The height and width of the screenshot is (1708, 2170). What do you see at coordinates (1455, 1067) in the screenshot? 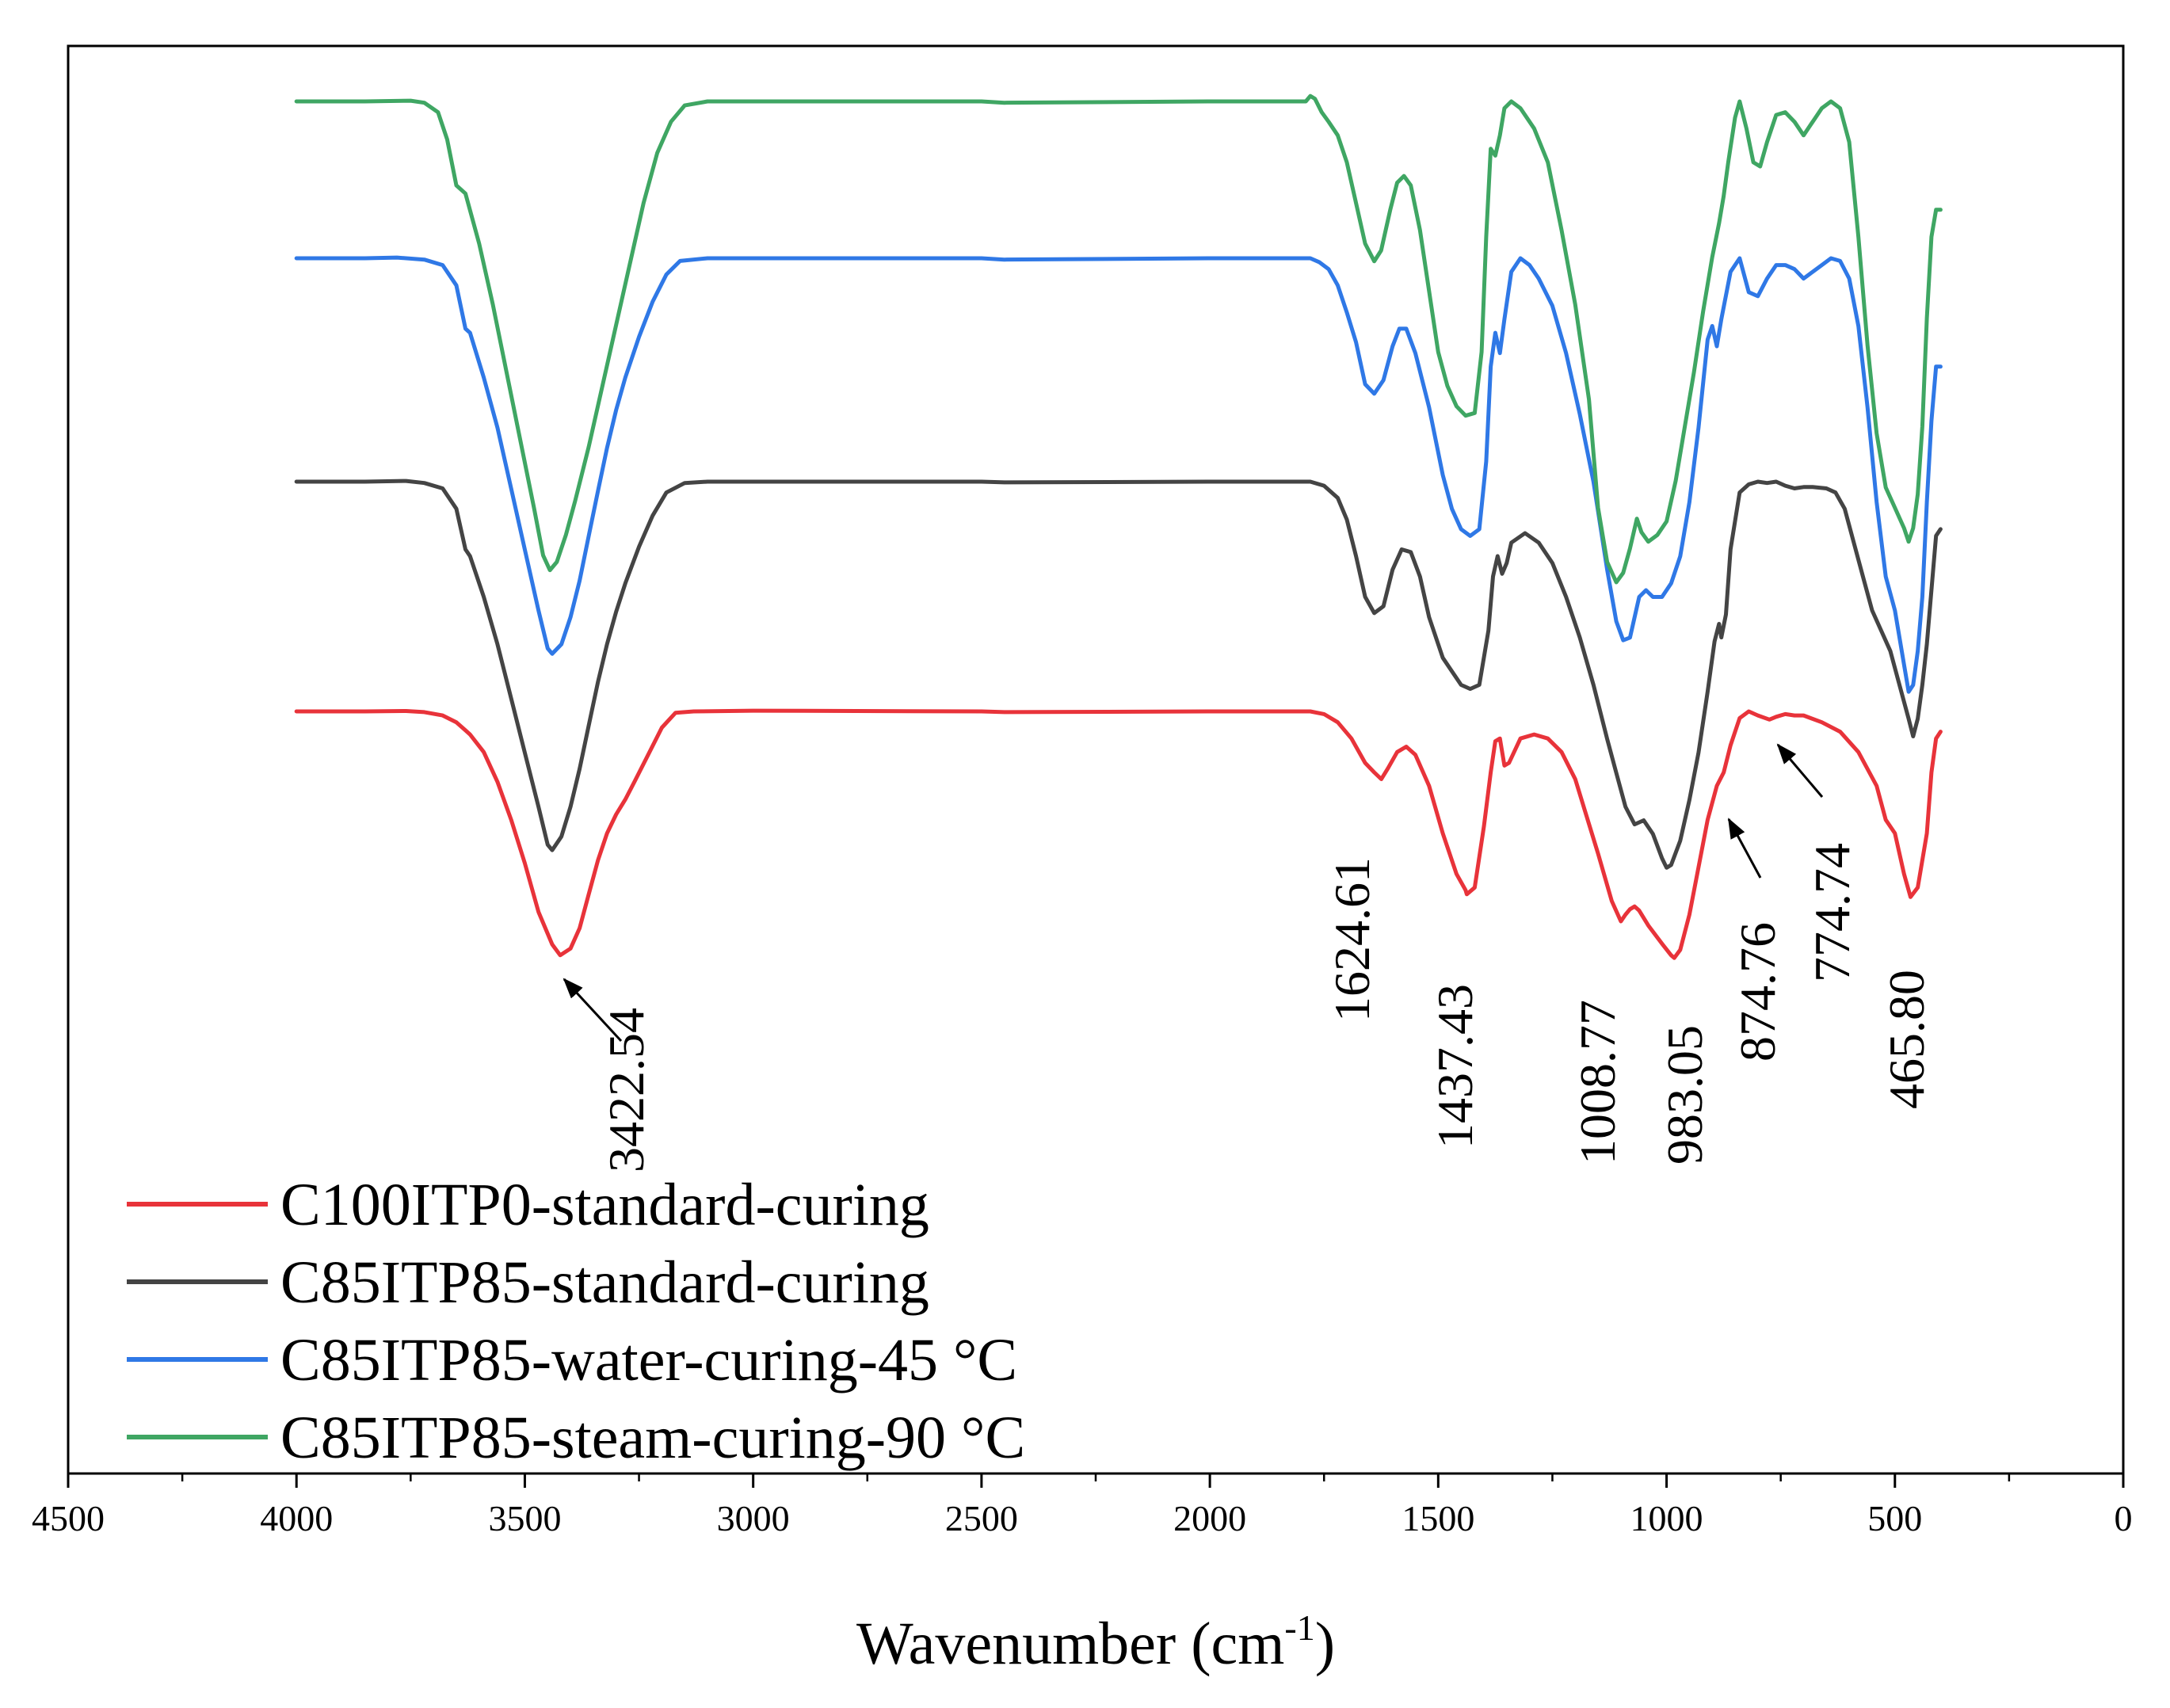
I see `peak-label: 1437.43` at bounding box center [1455, 1067].